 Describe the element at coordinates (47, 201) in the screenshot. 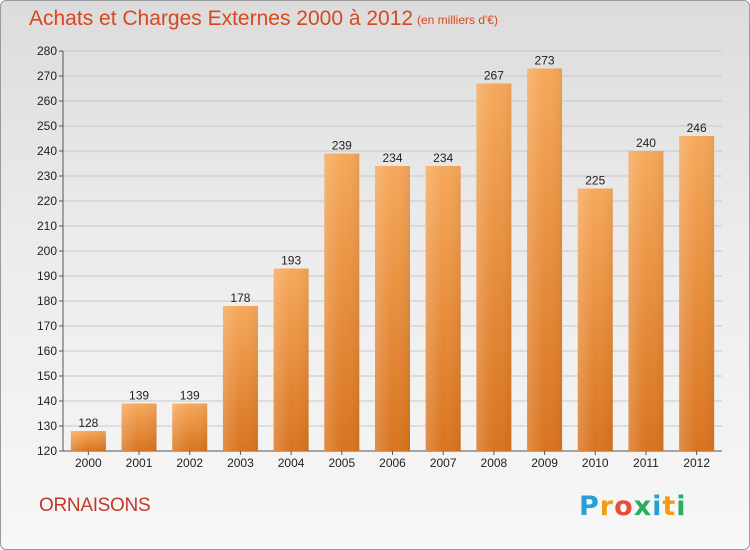

I see `y-tick-label: 220` at that location.